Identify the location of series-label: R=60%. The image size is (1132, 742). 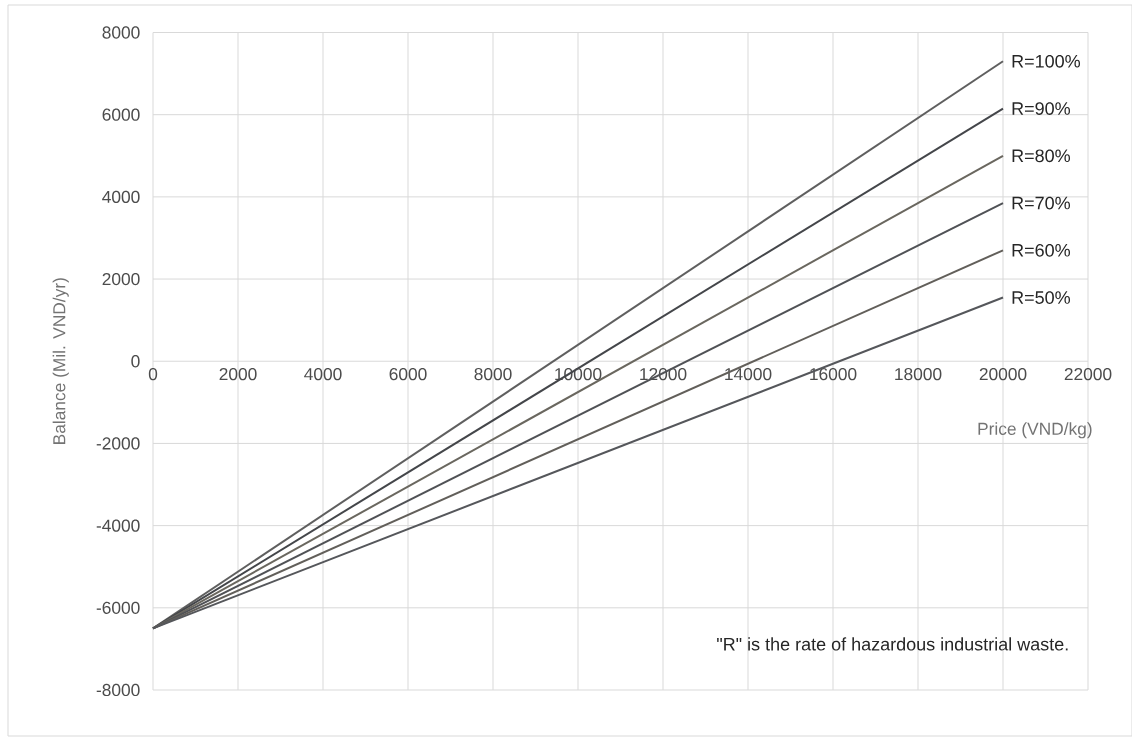
(1041, 250).